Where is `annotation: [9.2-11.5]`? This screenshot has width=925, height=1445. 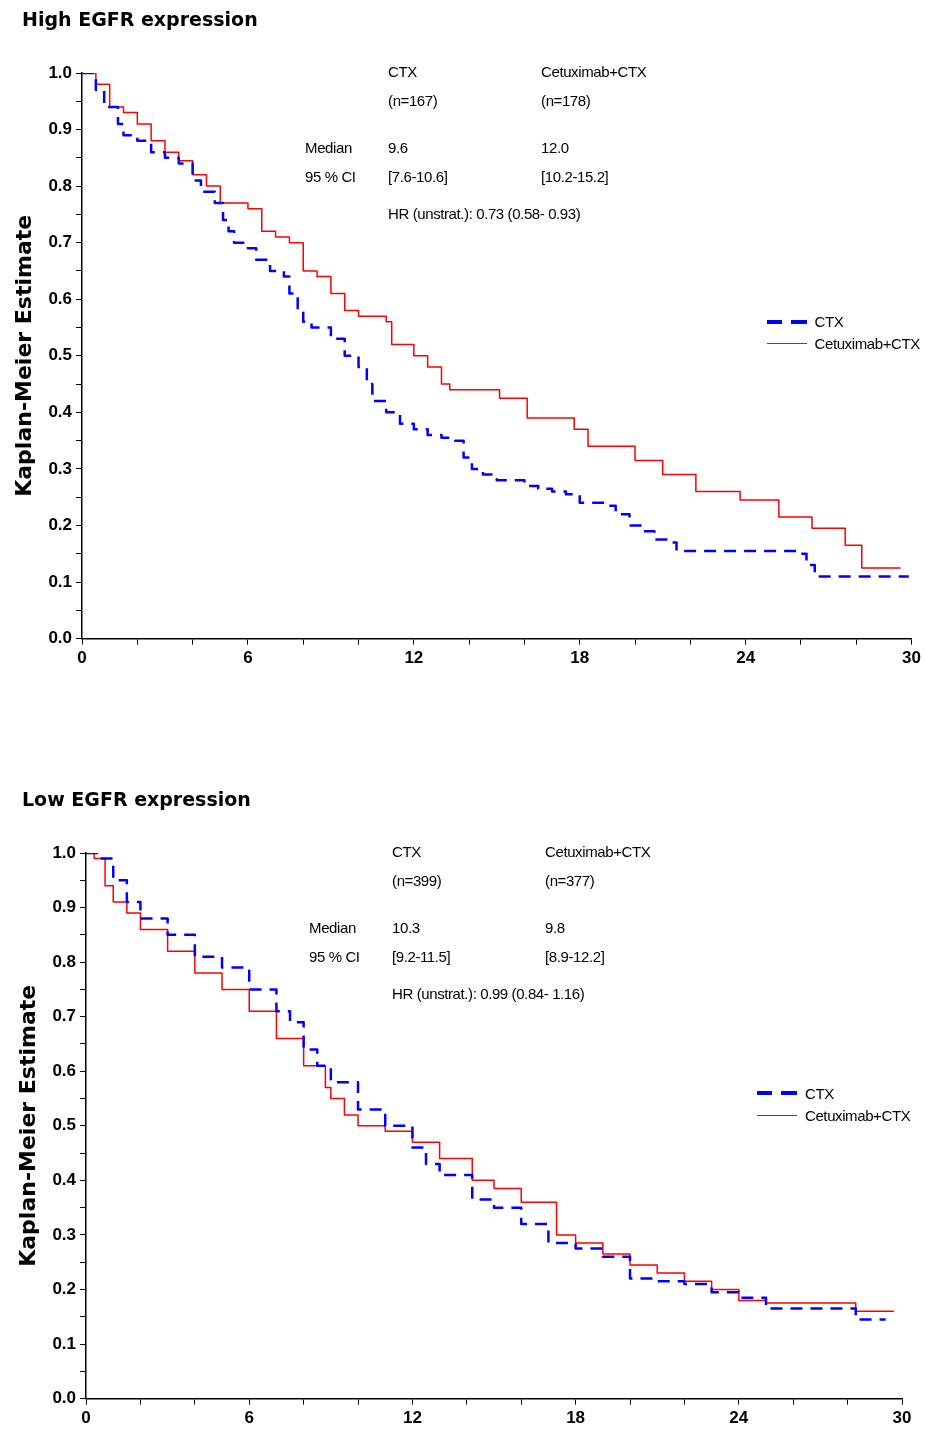 annotation: [9.2-11.5] is located at coordinates (421, 956).